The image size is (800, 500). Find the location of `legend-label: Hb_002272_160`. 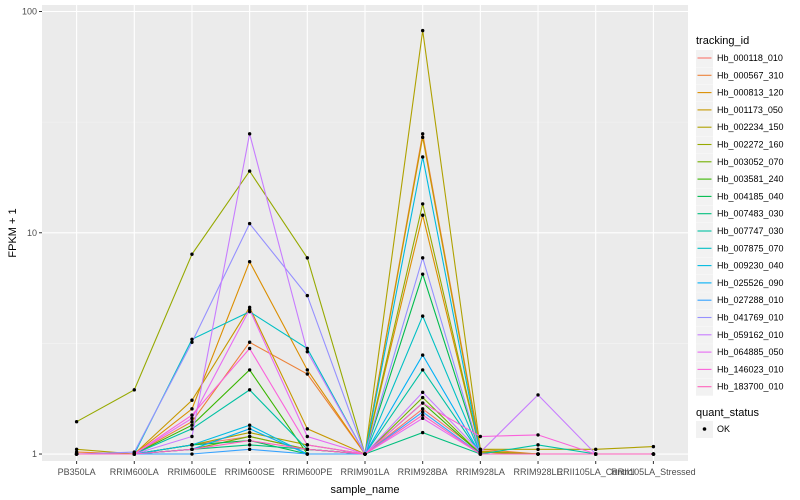

legend-label: Hb_002272_160 is located at coordinates (750, 145).